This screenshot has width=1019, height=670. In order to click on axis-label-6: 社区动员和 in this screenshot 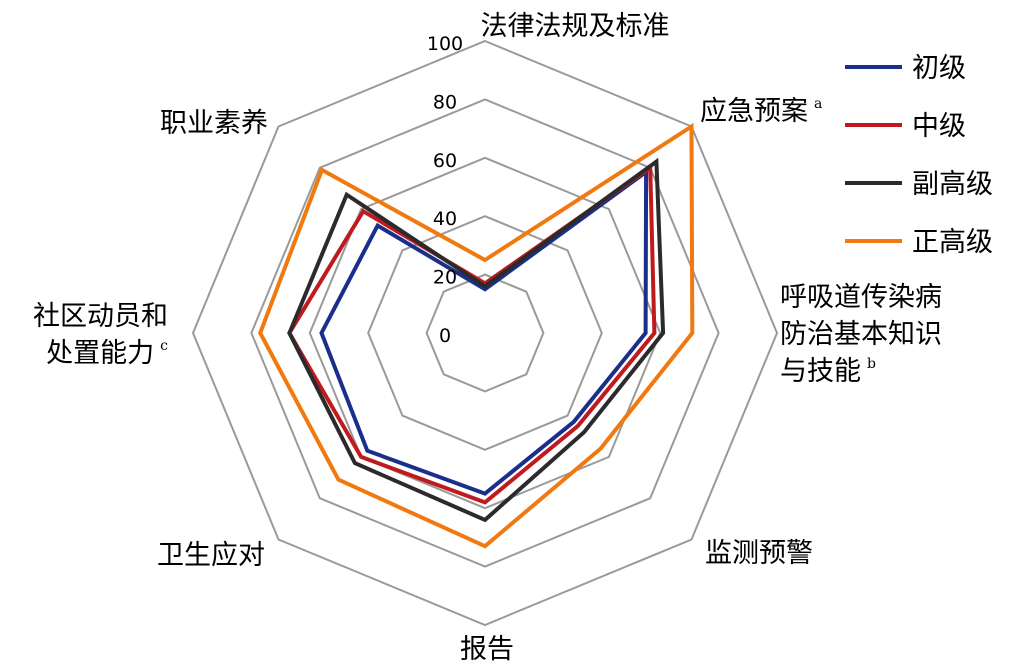, I will do `click(100, 316)`.